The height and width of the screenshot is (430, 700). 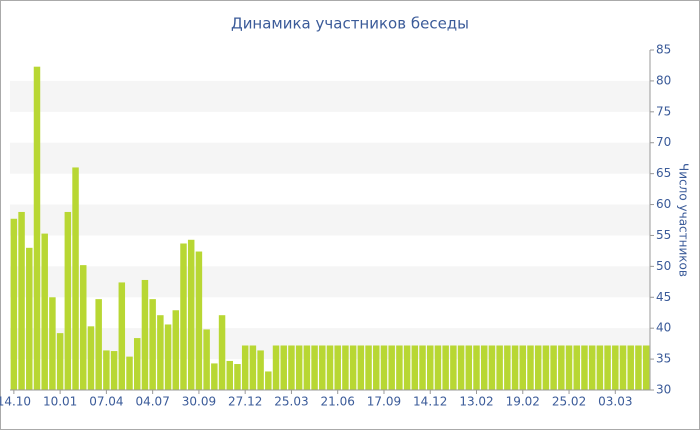 What do you see at coordinates (615, 402) in the screenshot?
I see `x-tick-label: 03.03` at bounding box center [615, 402].